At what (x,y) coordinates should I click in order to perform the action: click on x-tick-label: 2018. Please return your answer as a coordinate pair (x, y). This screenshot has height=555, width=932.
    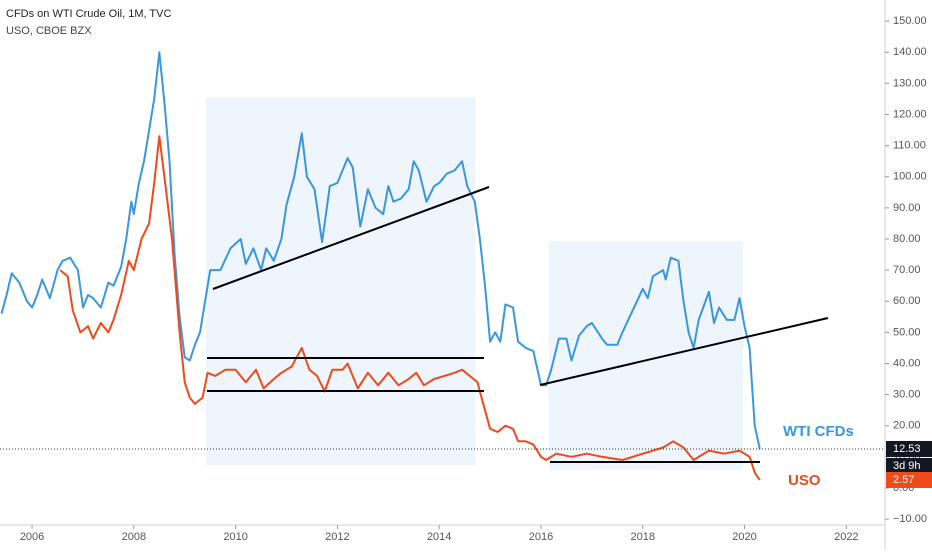
    Looking at the image, I should click on (643, 537).